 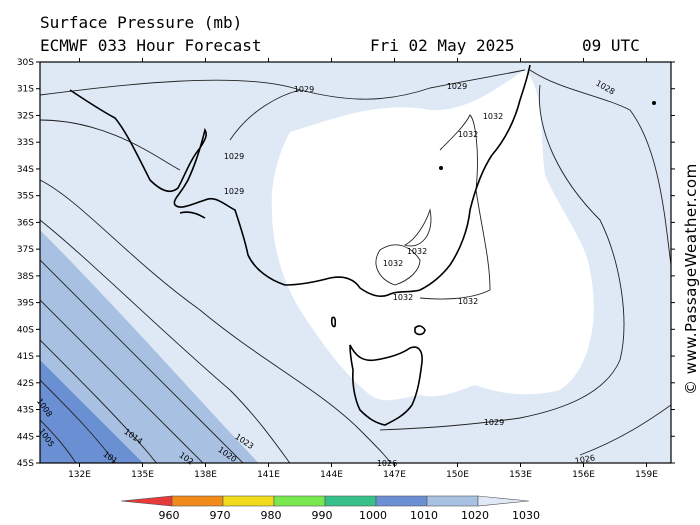 What do you see at coordinates (268, 475) in the screenshot?
I see `lon-label: 141E` at bounding box center [268, 475].